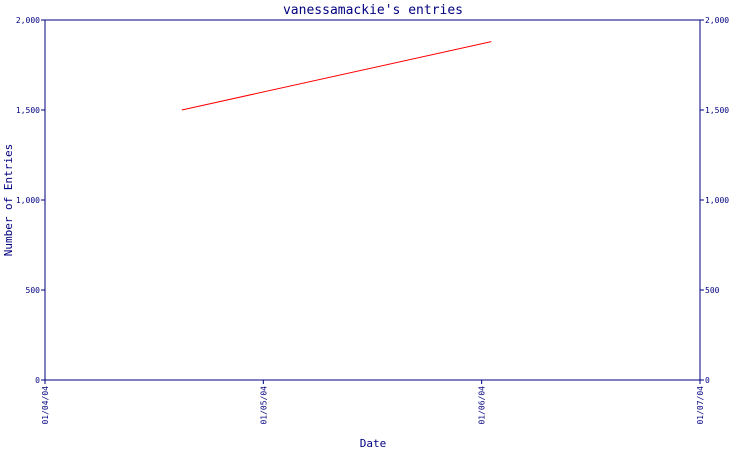  What do you see at coordinates (712, 290) in the screenshot?
I see `y-tick-label-right: 500` at bounding box center [712, 290].